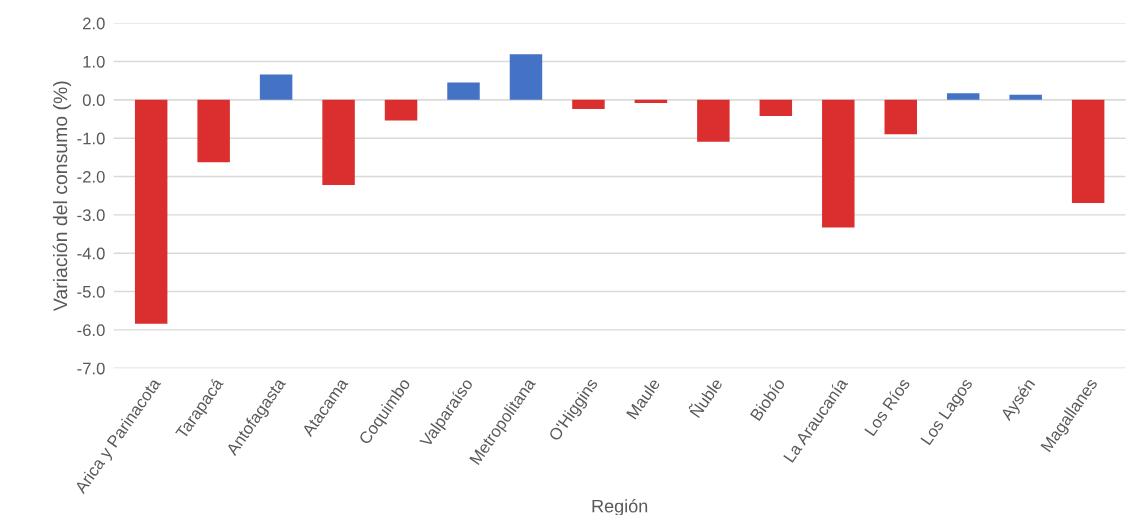 The height and width of the screenshot is (515, 1137). Describe the element at coordinates (94, 61) in the screenshot. I see `y-tick-label: 1.0` at that location.